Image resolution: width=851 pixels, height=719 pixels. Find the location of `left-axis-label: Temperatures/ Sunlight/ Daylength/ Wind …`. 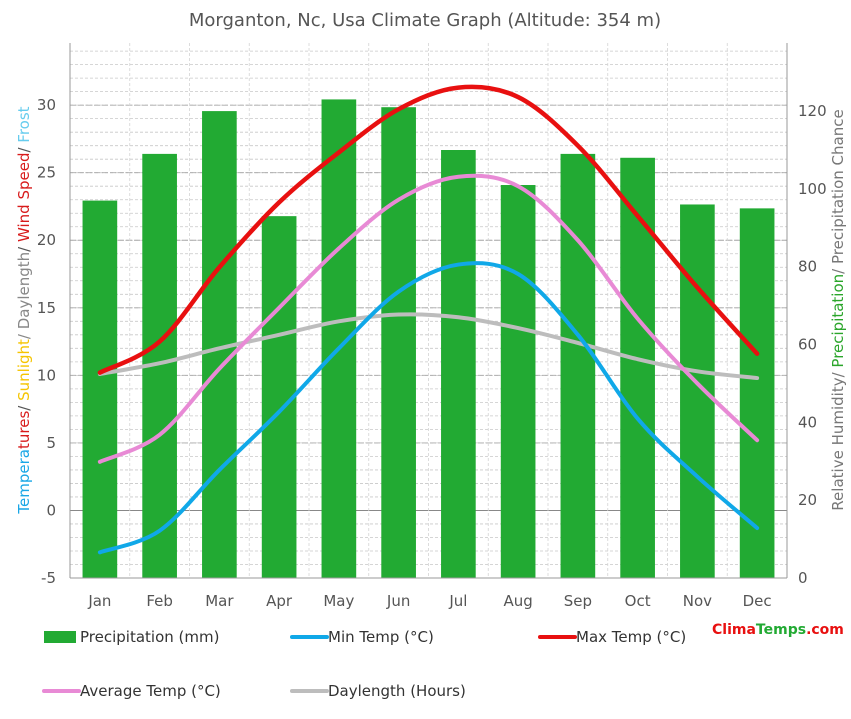

left-axis-label: Temperatures/ Sunlight/ Daylength/ Wind … is located at coordinates (24, 310).